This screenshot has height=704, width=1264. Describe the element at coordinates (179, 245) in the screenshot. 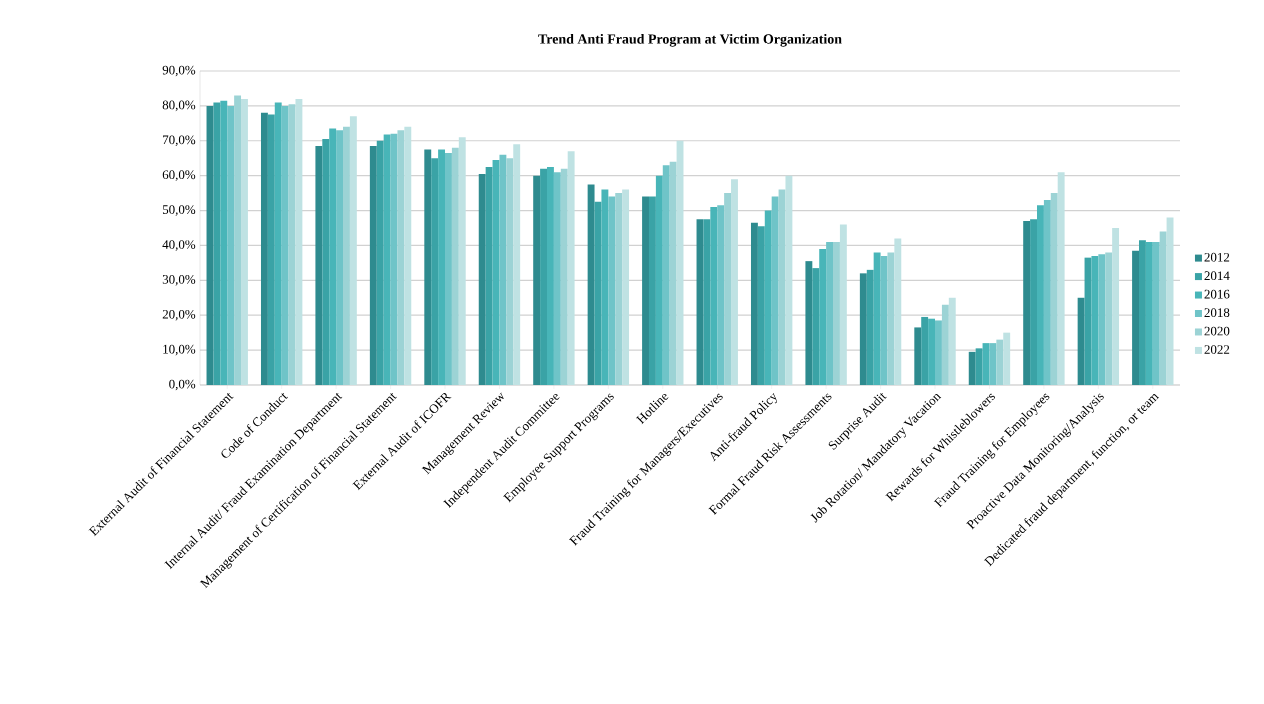

I see `y-tick-label: 40,0%` at that location.